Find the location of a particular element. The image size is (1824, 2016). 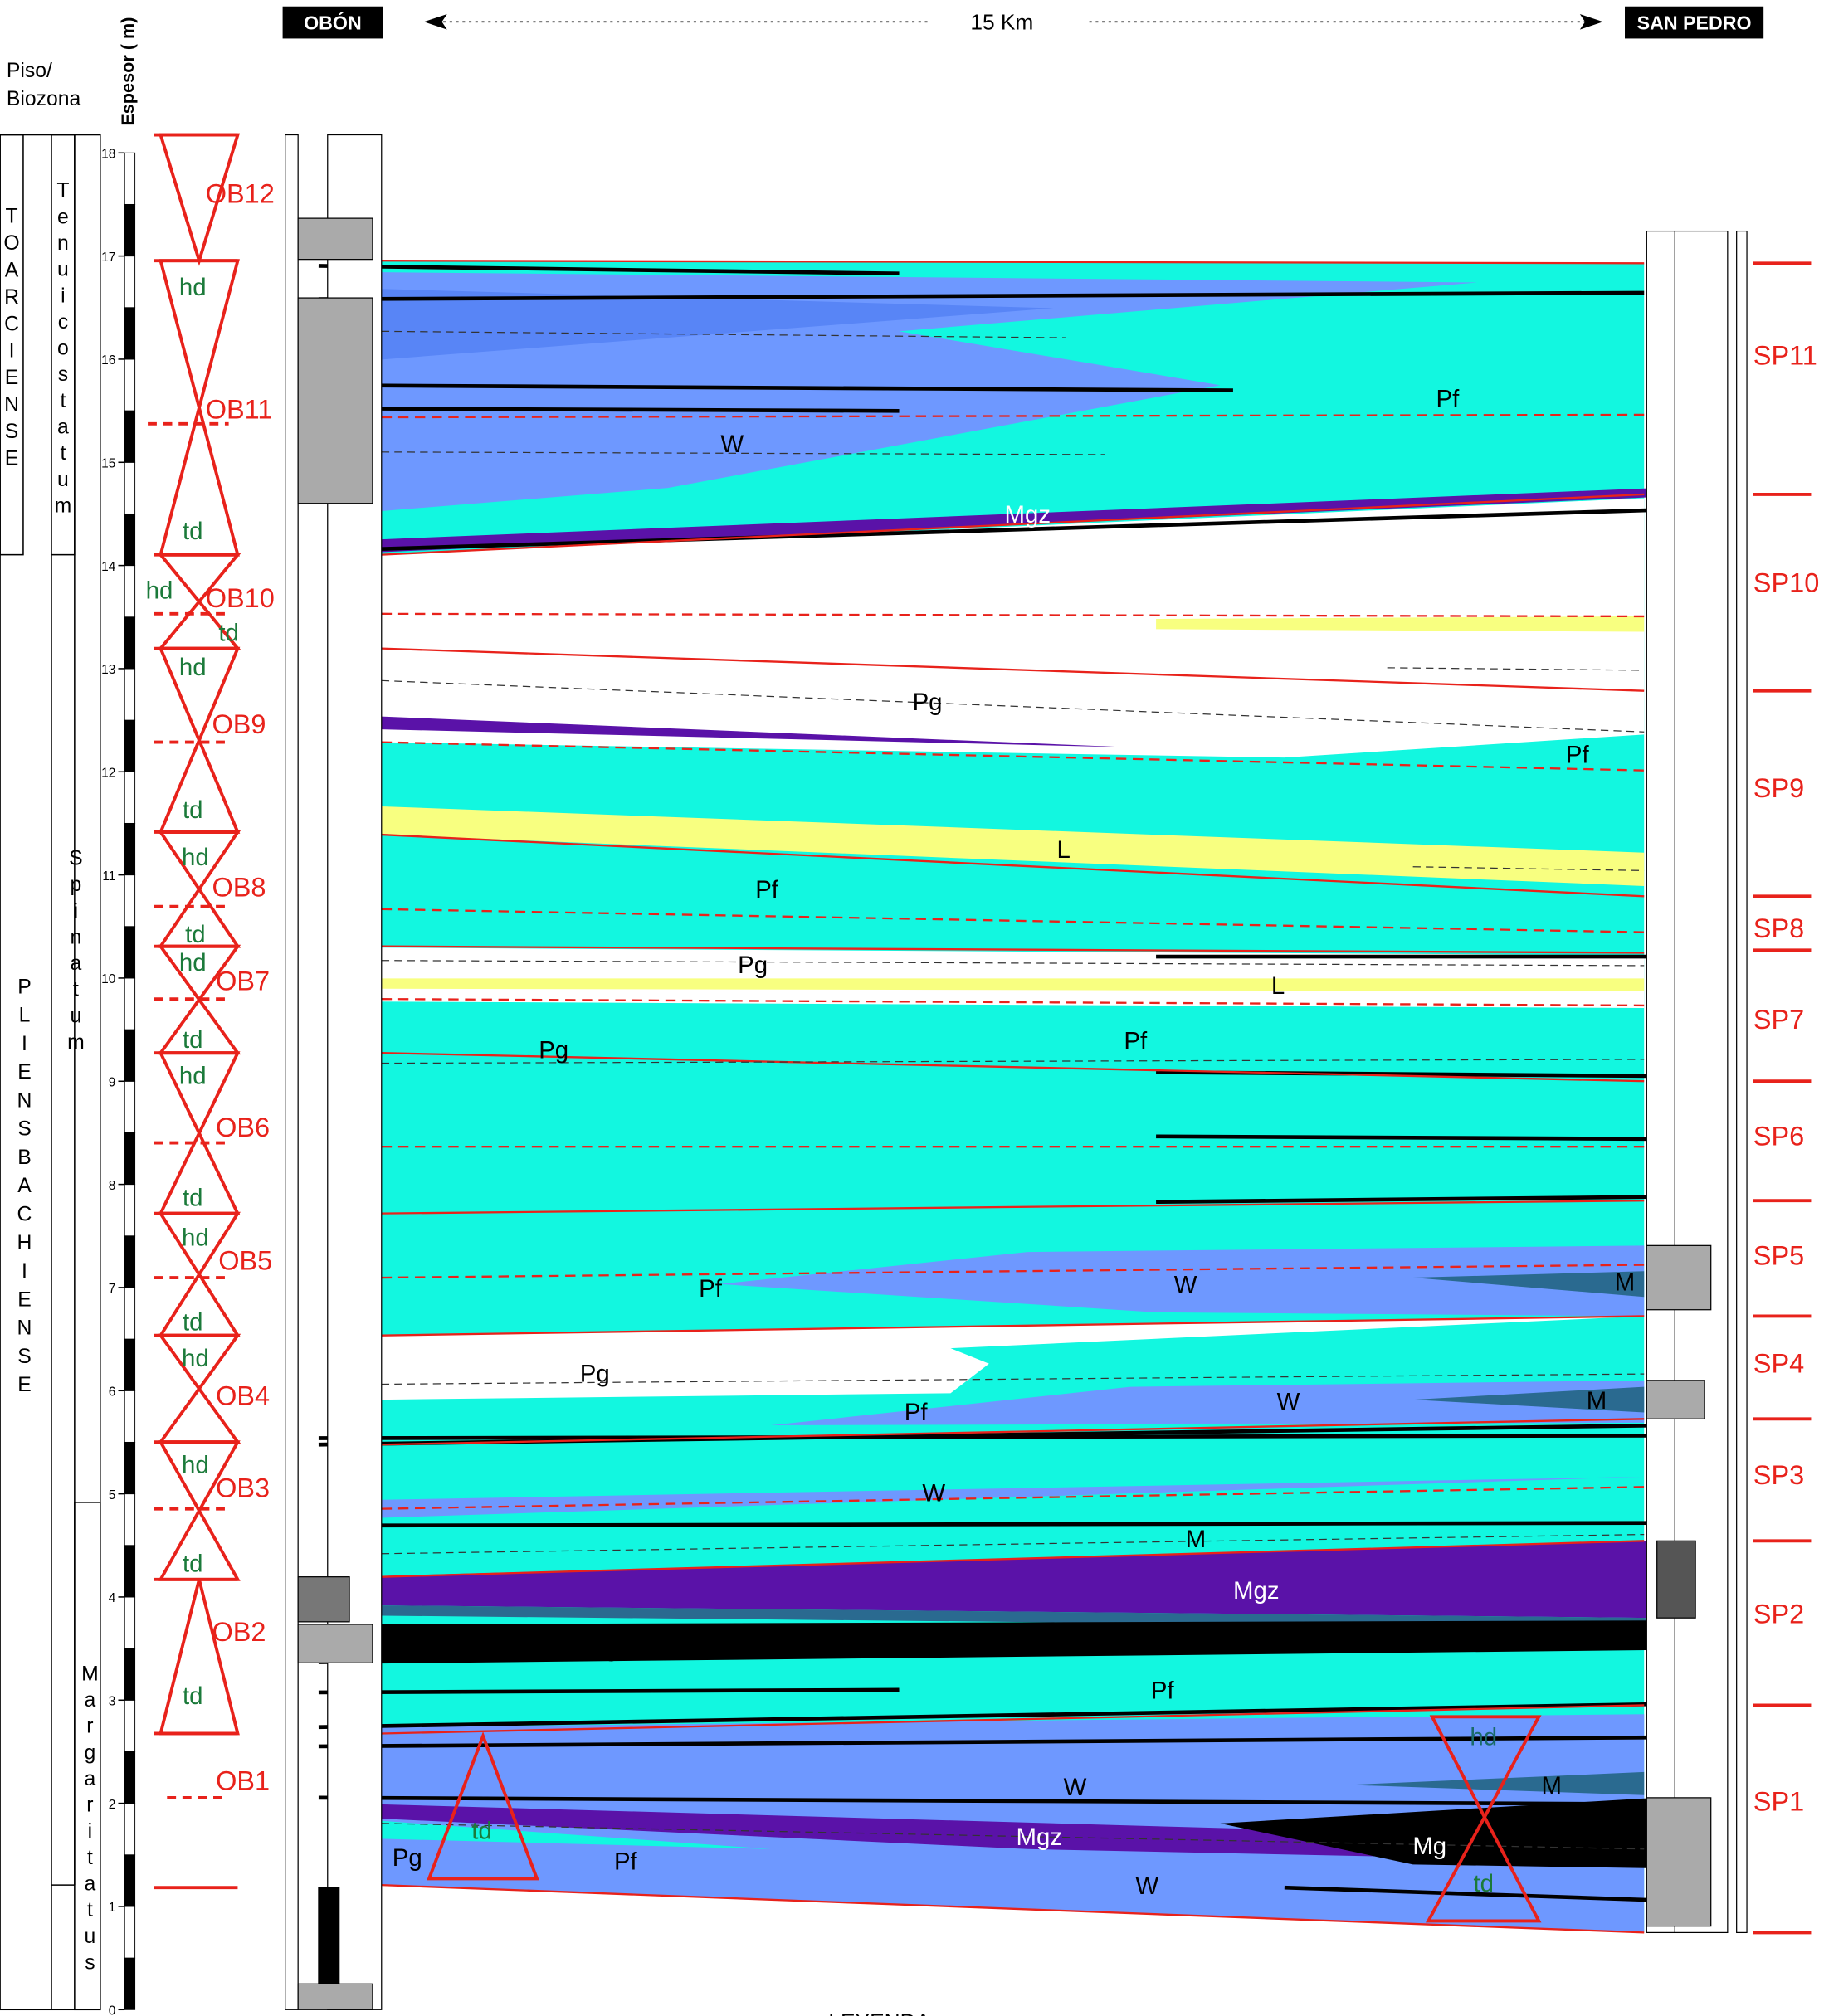

obon-unit: OB9 is located at coordinates (239, 724).